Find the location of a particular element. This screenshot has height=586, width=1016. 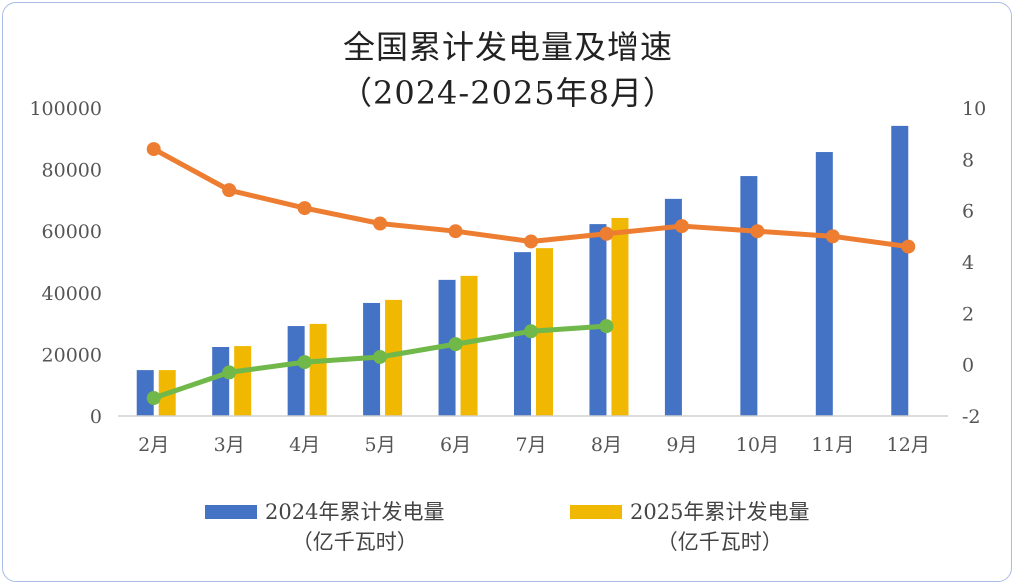

y-right-tick-label: 10 is located at coordinates (974, 109).